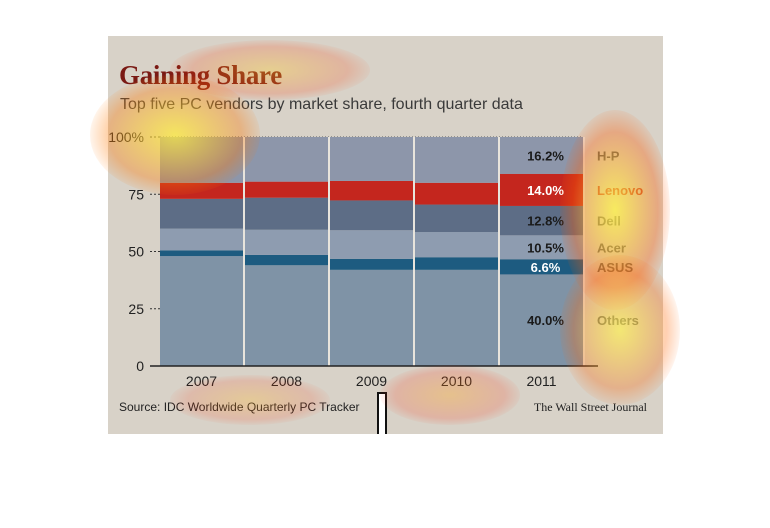  Describe the element at coordinates (136, 309) in the screenshot. I see `y-tick-label: 25` at that location.